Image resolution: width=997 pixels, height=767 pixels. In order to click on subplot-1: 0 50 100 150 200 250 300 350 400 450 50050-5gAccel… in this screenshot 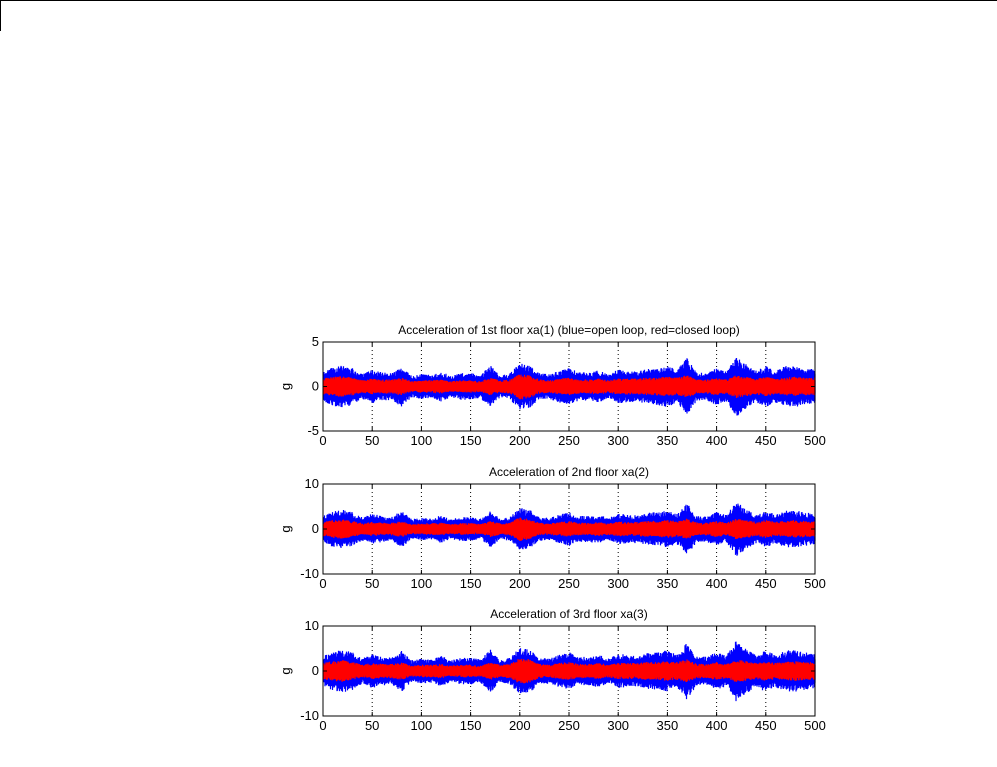, I will do `click(552, 385)`.